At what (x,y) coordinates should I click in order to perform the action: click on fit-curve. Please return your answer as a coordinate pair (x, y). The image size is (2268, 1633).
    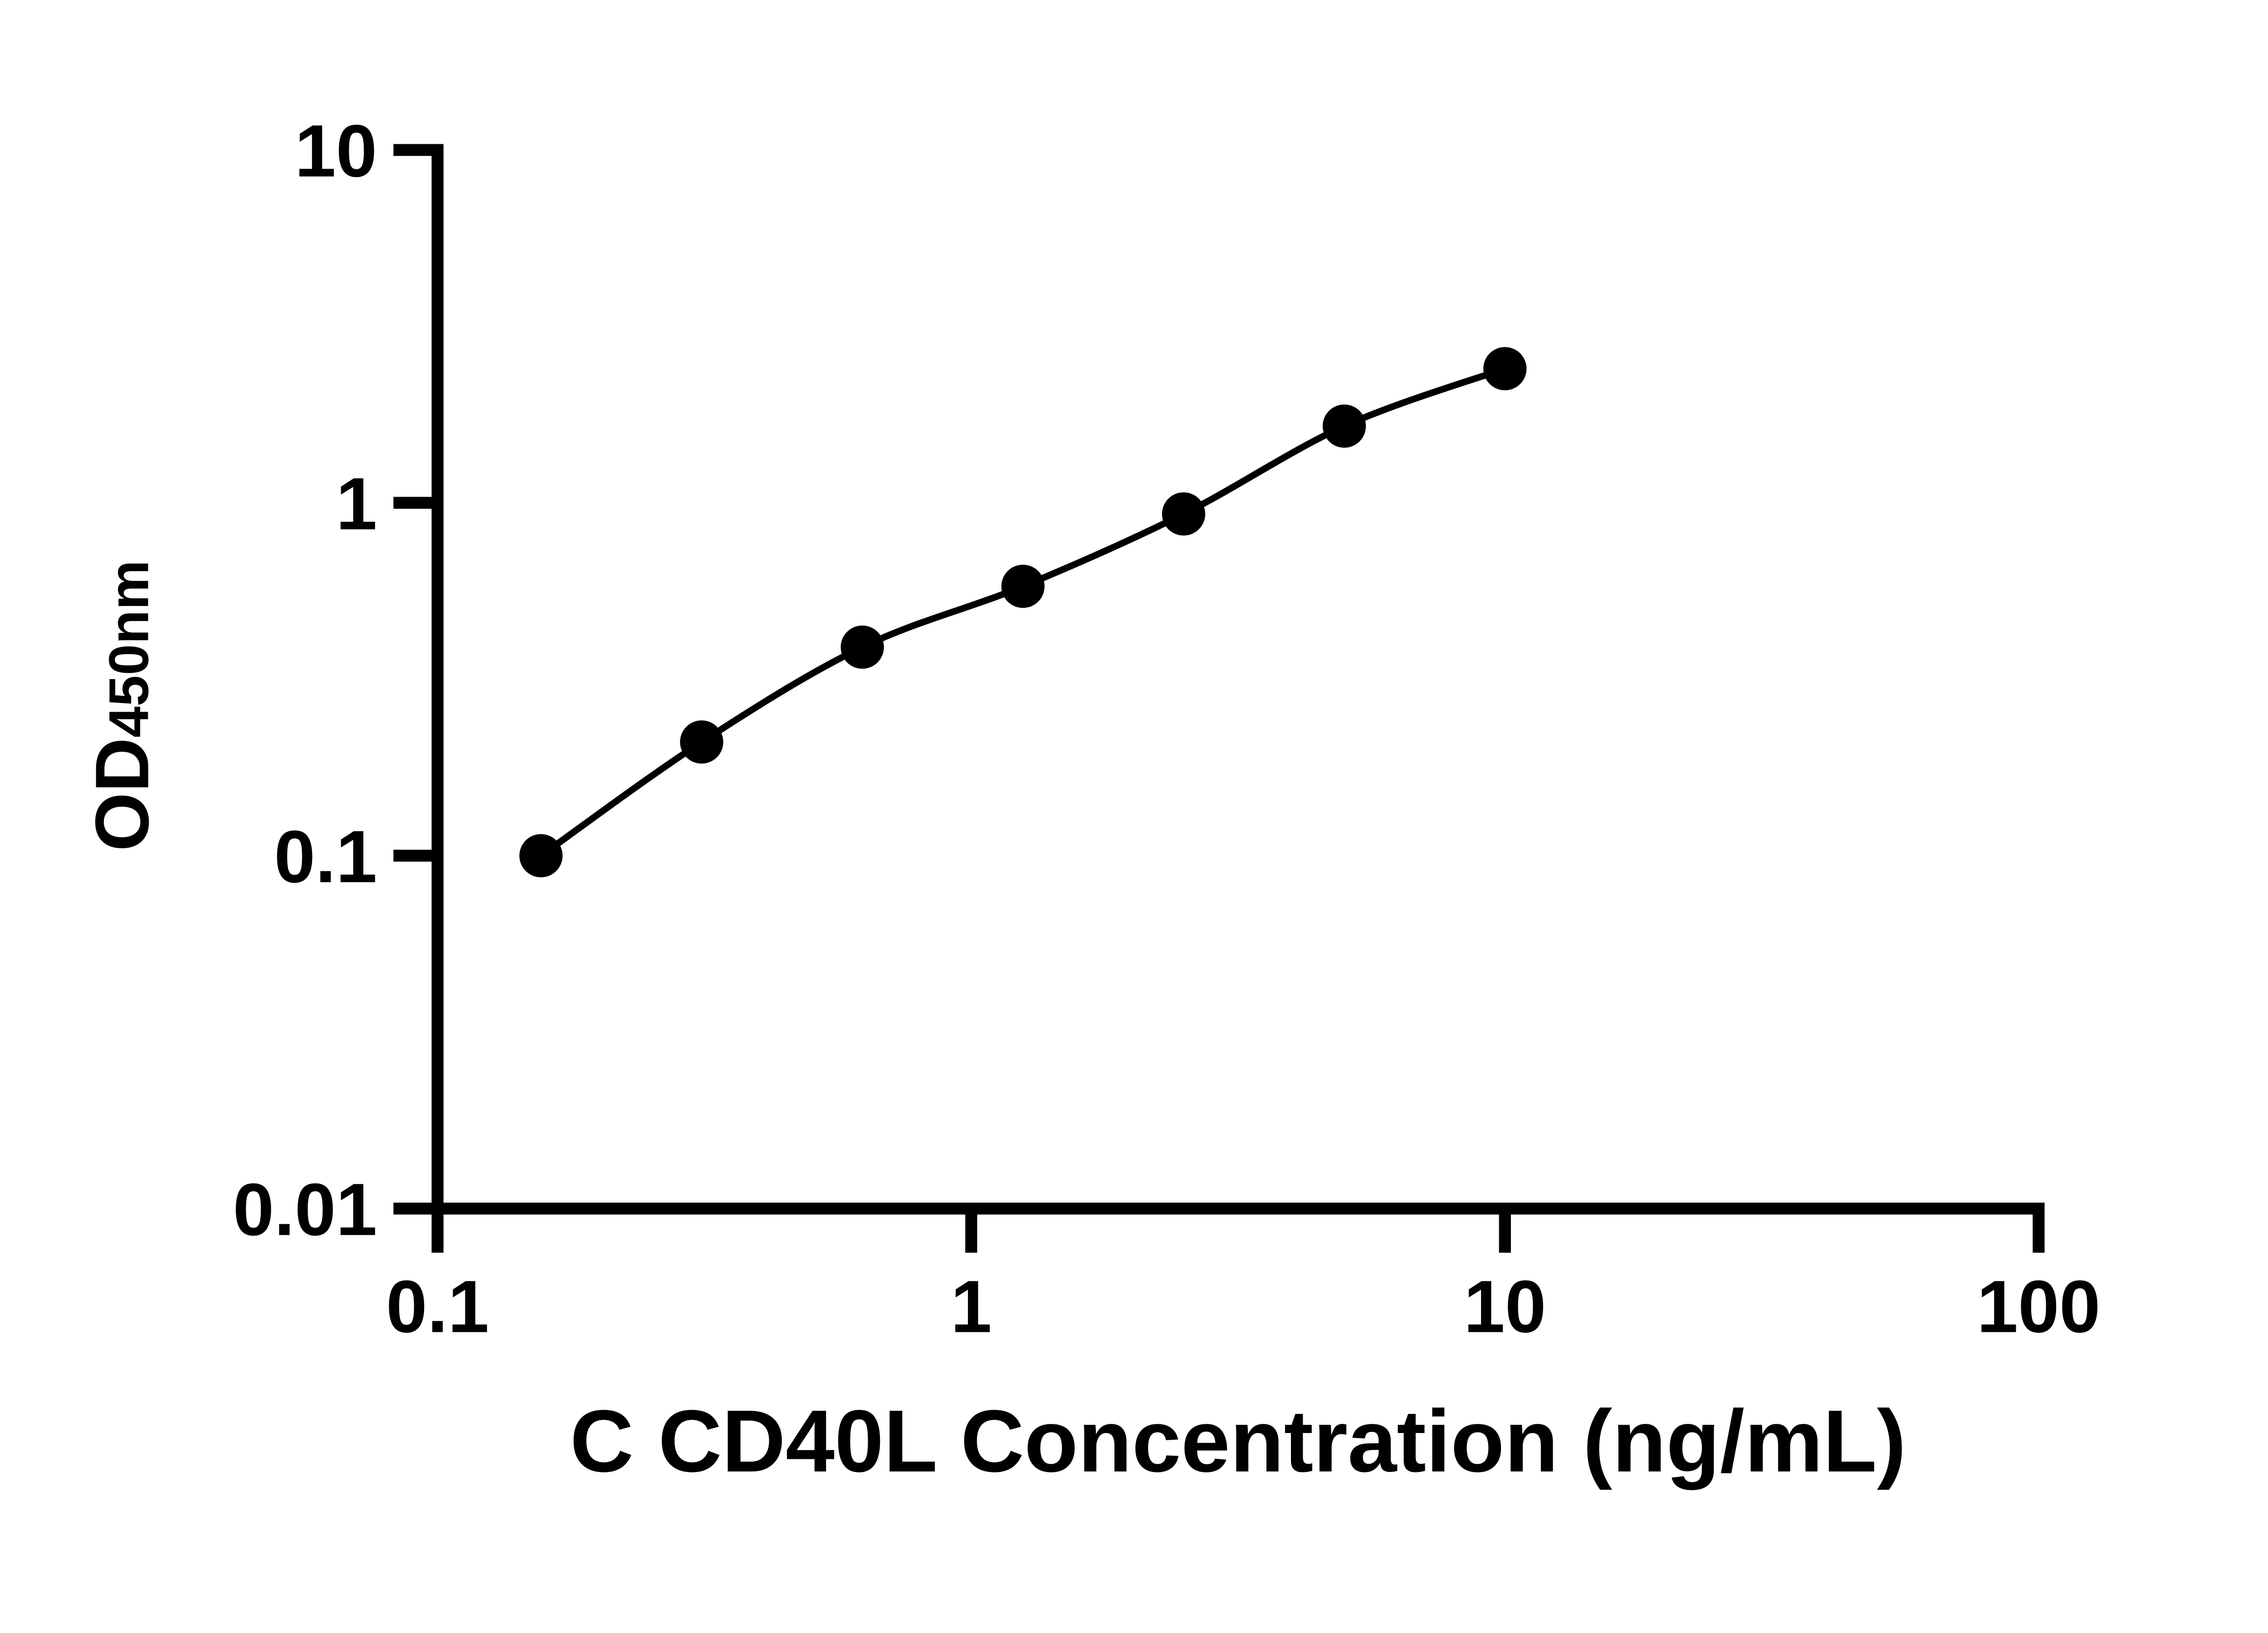
    Looking at the image, I should click on (1023, 612).